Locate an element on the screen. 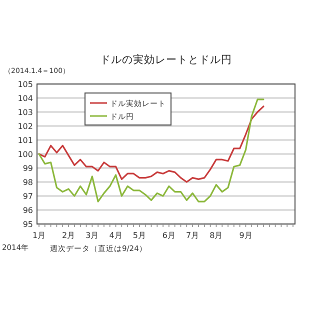 The width and height of the screenshot is (320, 320). xtick: 6月 is located at coordinates (169, 235).